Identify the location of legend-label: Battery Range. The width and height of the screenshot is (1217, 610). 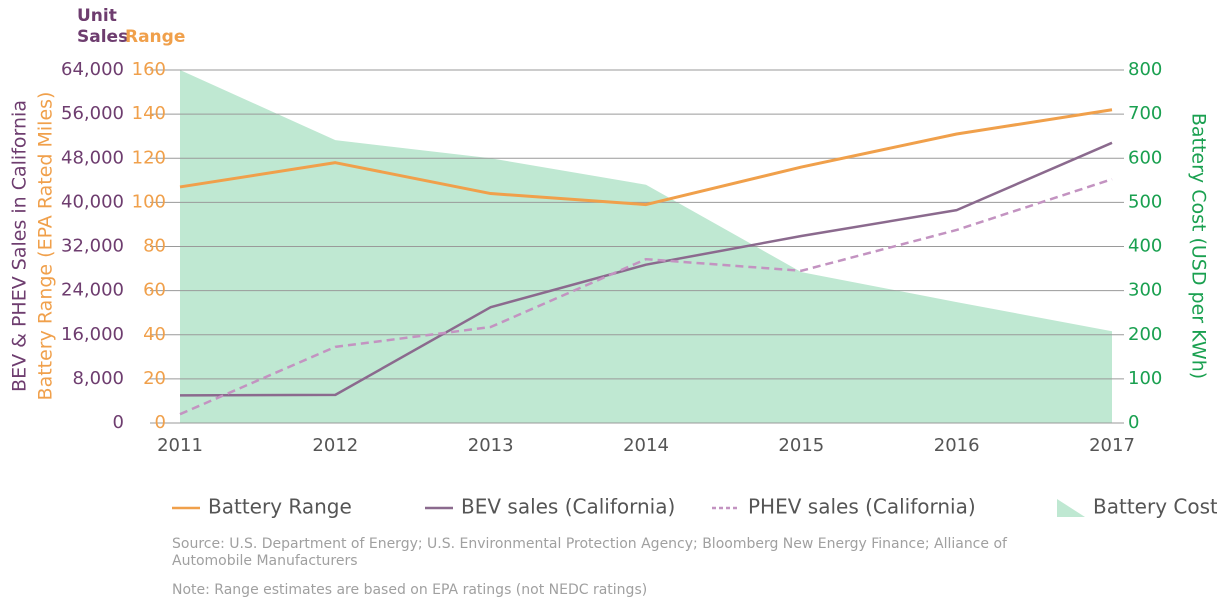
(280, 507).